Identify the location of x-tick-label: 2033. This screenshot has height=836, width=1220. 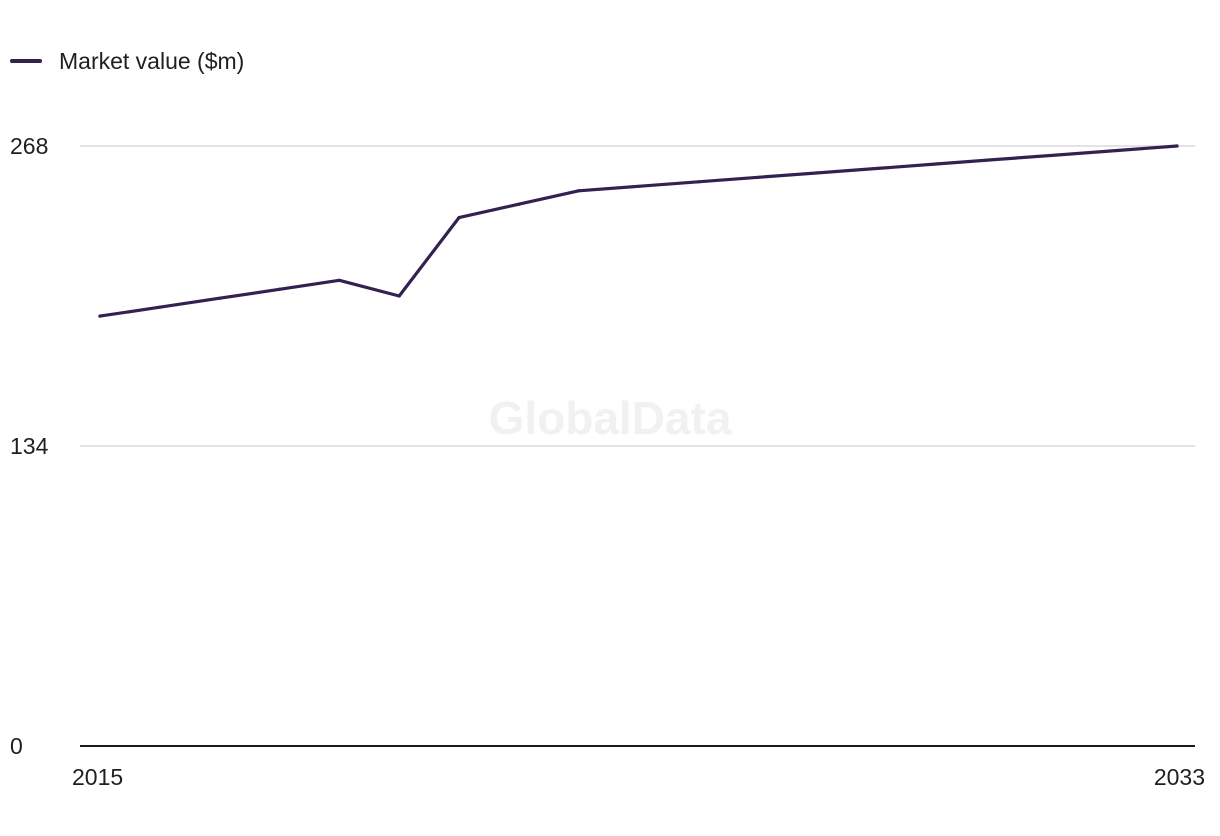
(1179, 777).